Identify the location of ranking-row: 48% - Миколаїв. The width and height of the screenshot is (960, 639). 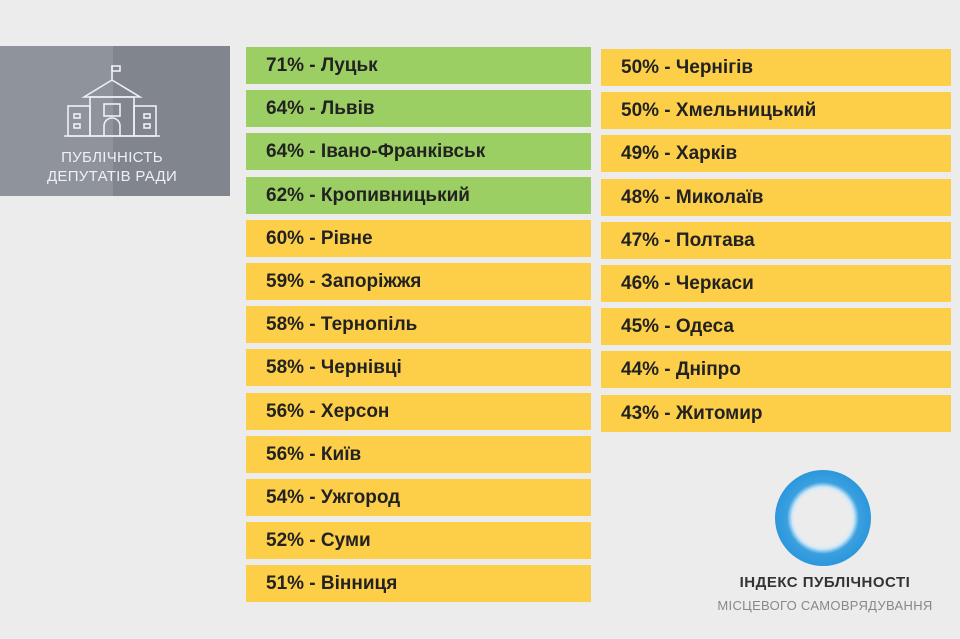
(776, 197).